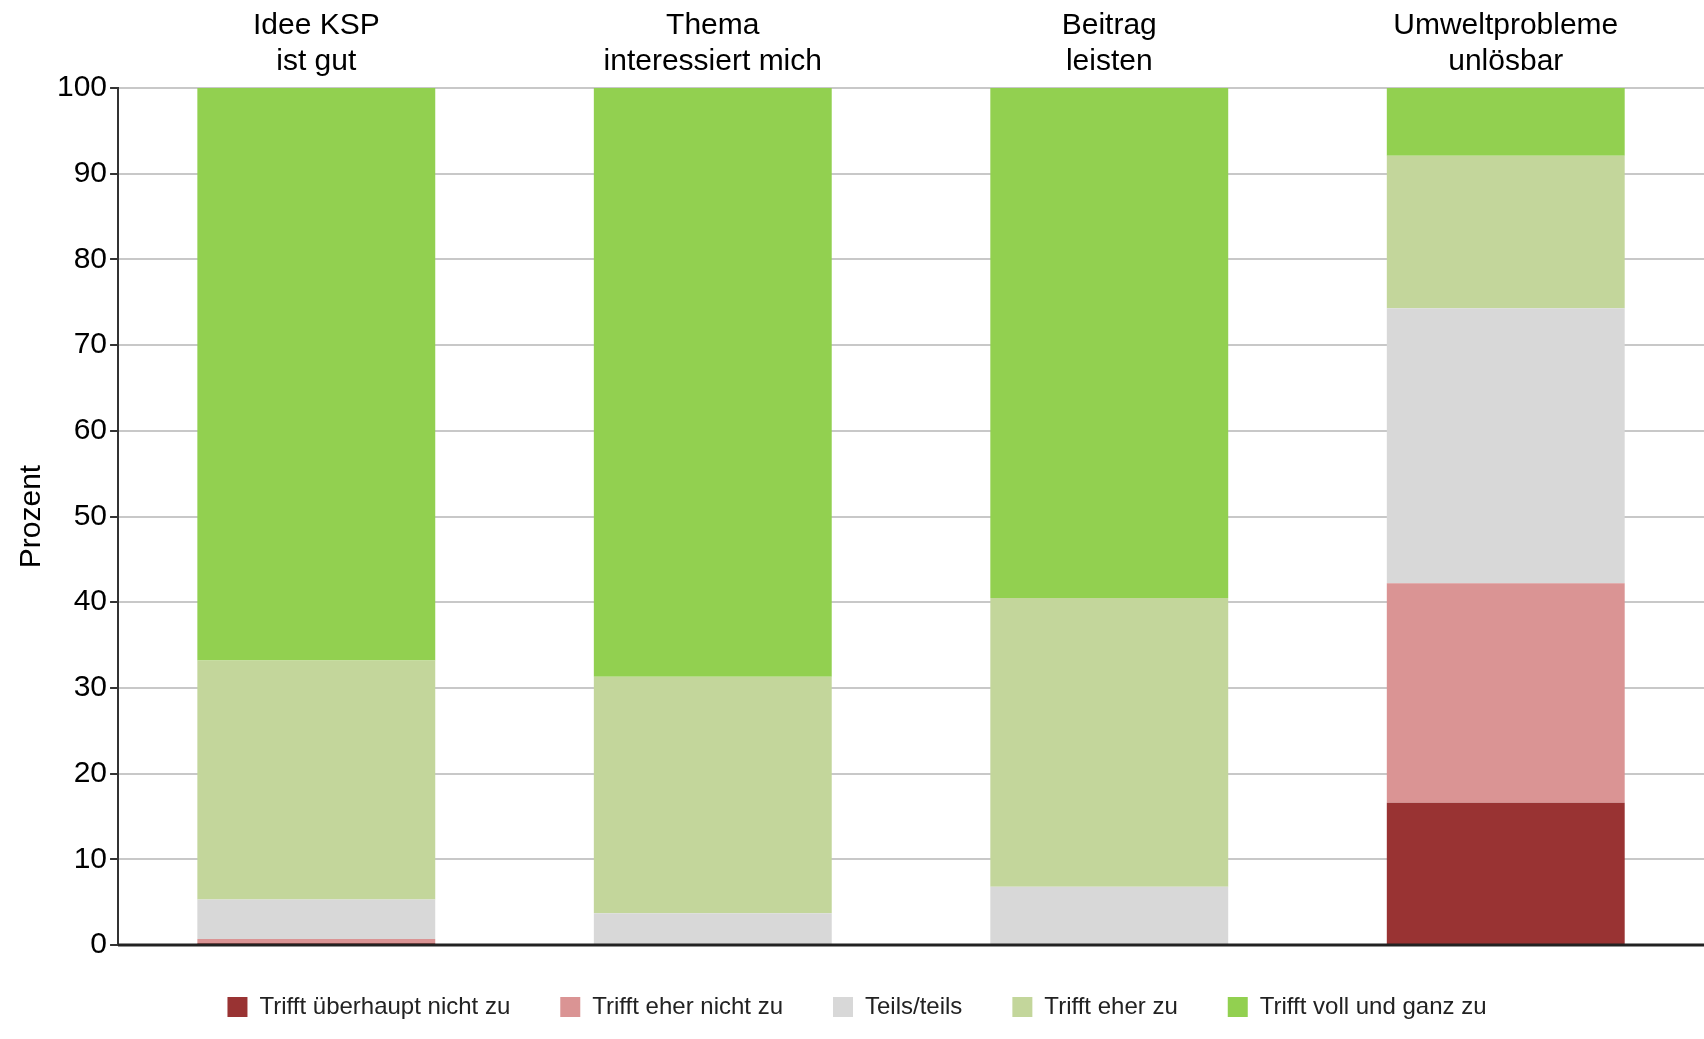 The width and height of the screenshot is (1704, 1039). Describe the element at coordinates (30, 516) in the screenshot. I see `y-axis-title: Prozent` at that location.